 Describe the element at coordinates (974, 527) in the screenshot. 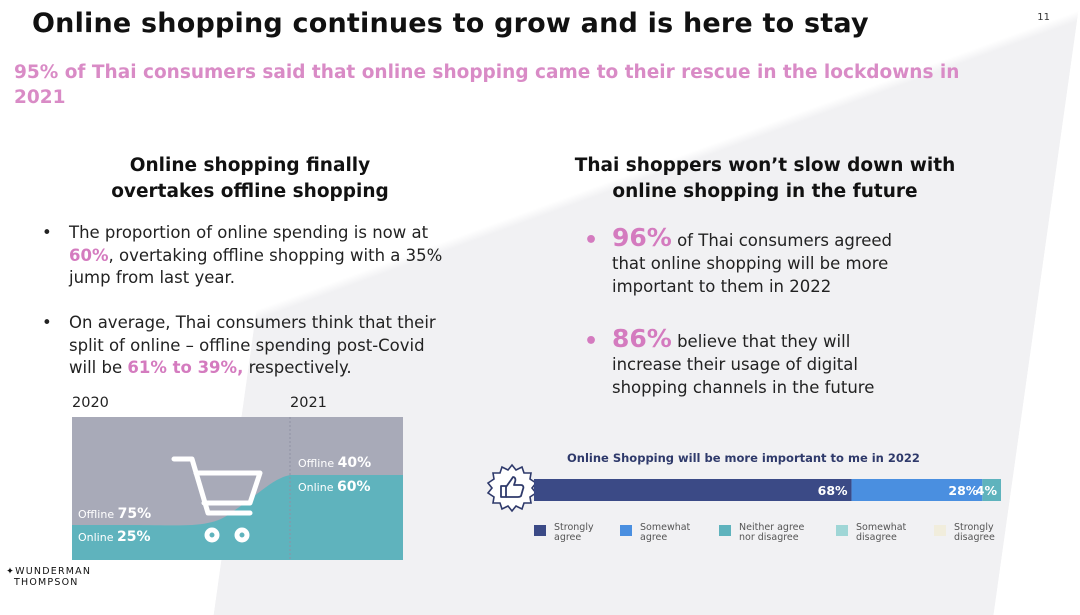

I see `legend-strongly-disagree-line1: Strongly` at that location.